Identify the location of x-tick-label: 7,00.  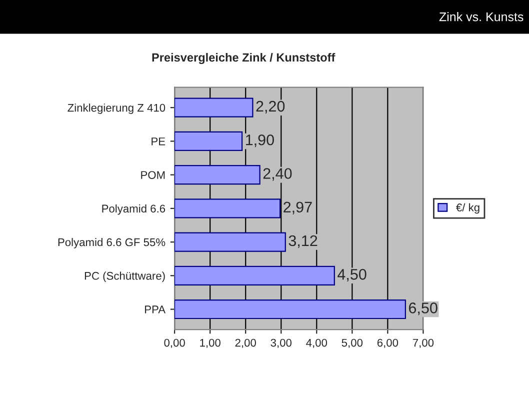
(423, 343).